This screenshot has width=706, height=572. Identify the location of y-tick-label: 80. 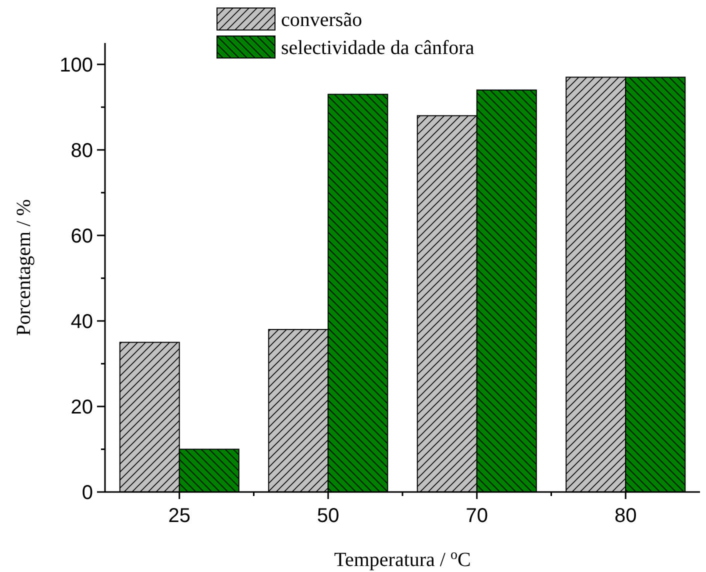
(81, 151).